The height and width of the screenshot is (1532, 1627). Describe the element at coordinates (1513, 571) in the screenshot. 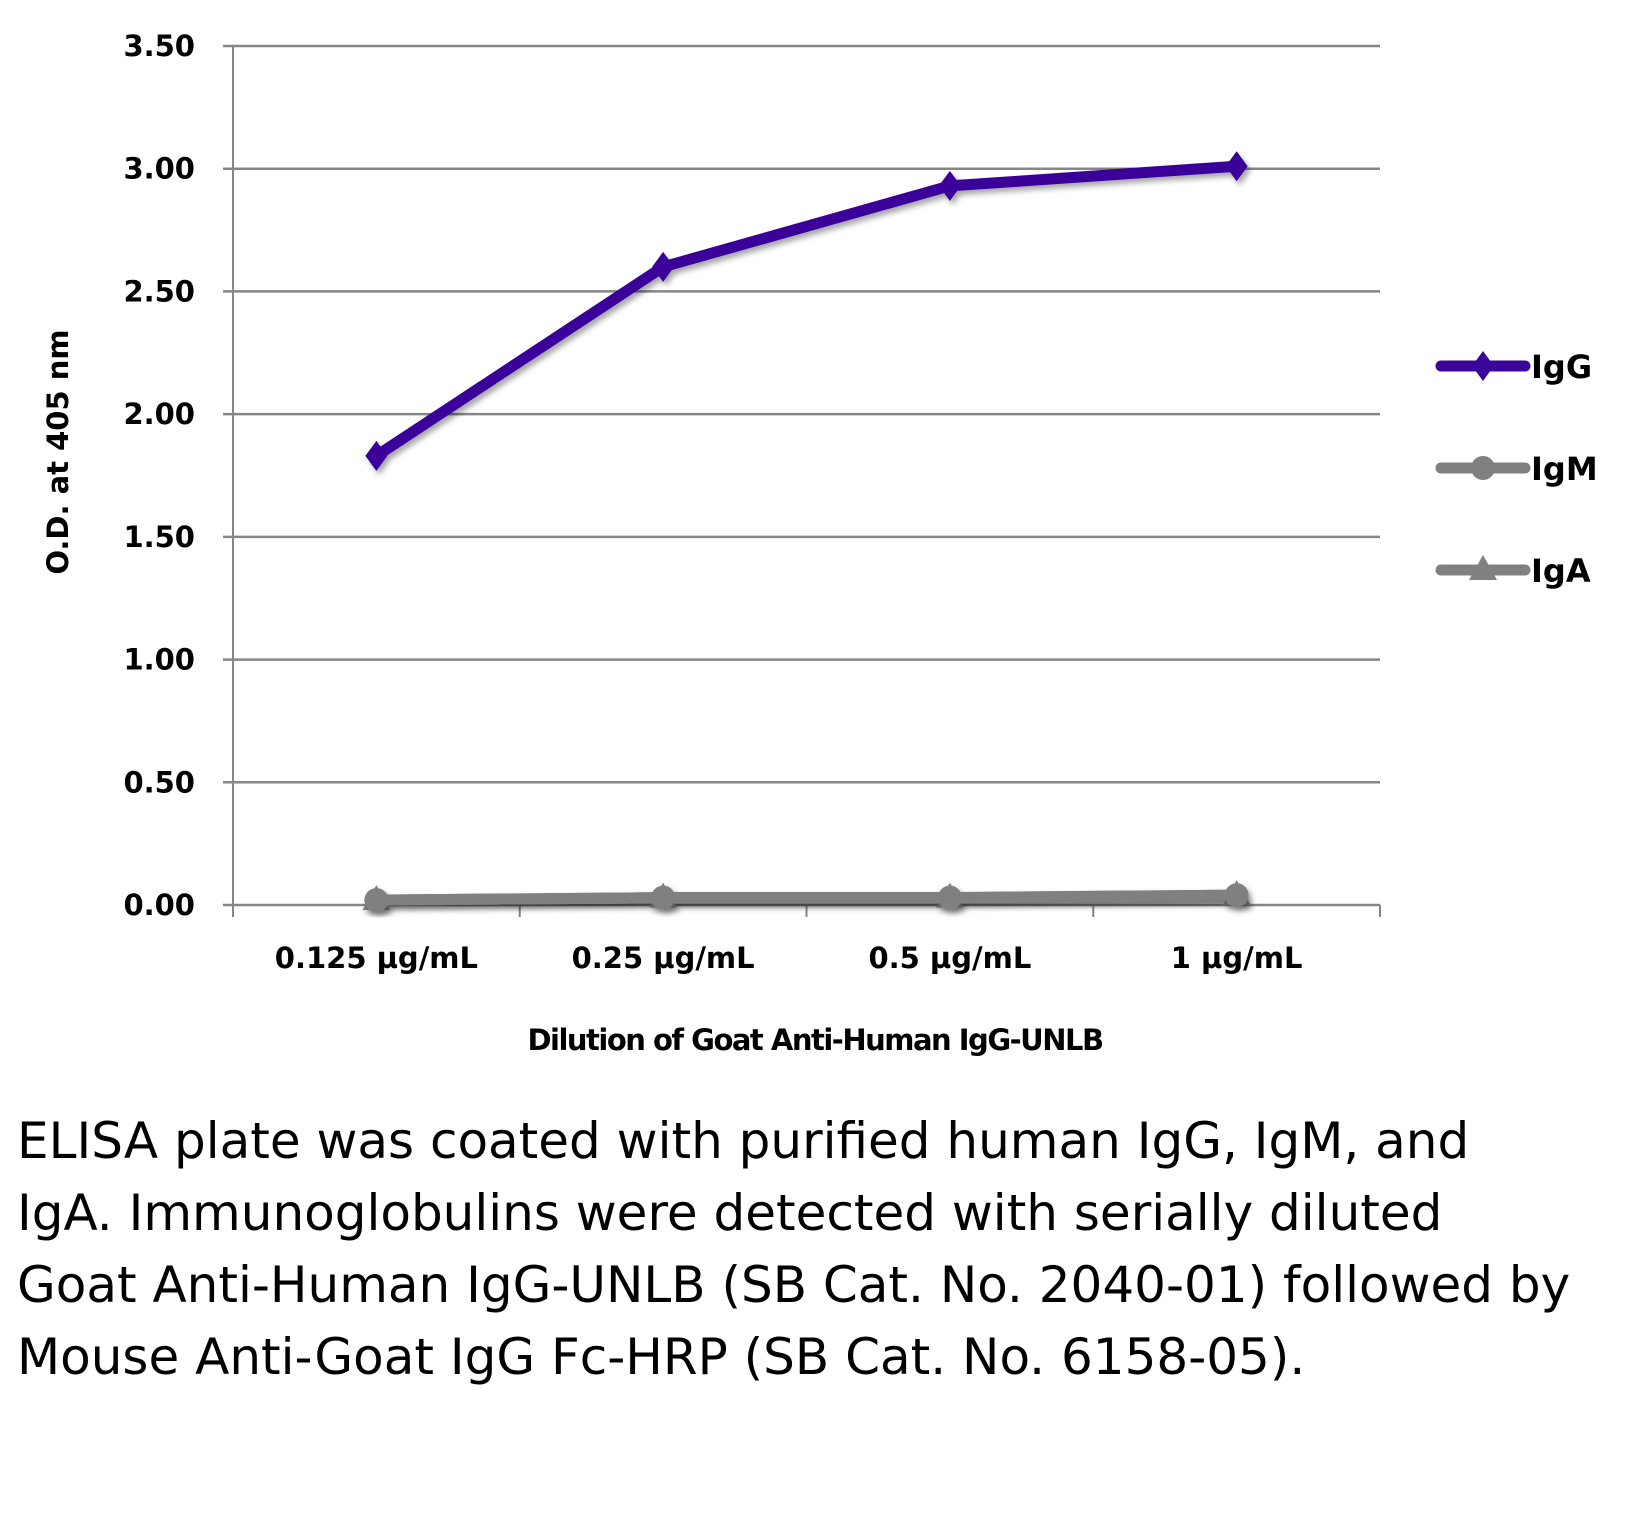

I see `legend-item-iga: IgA` at that location.